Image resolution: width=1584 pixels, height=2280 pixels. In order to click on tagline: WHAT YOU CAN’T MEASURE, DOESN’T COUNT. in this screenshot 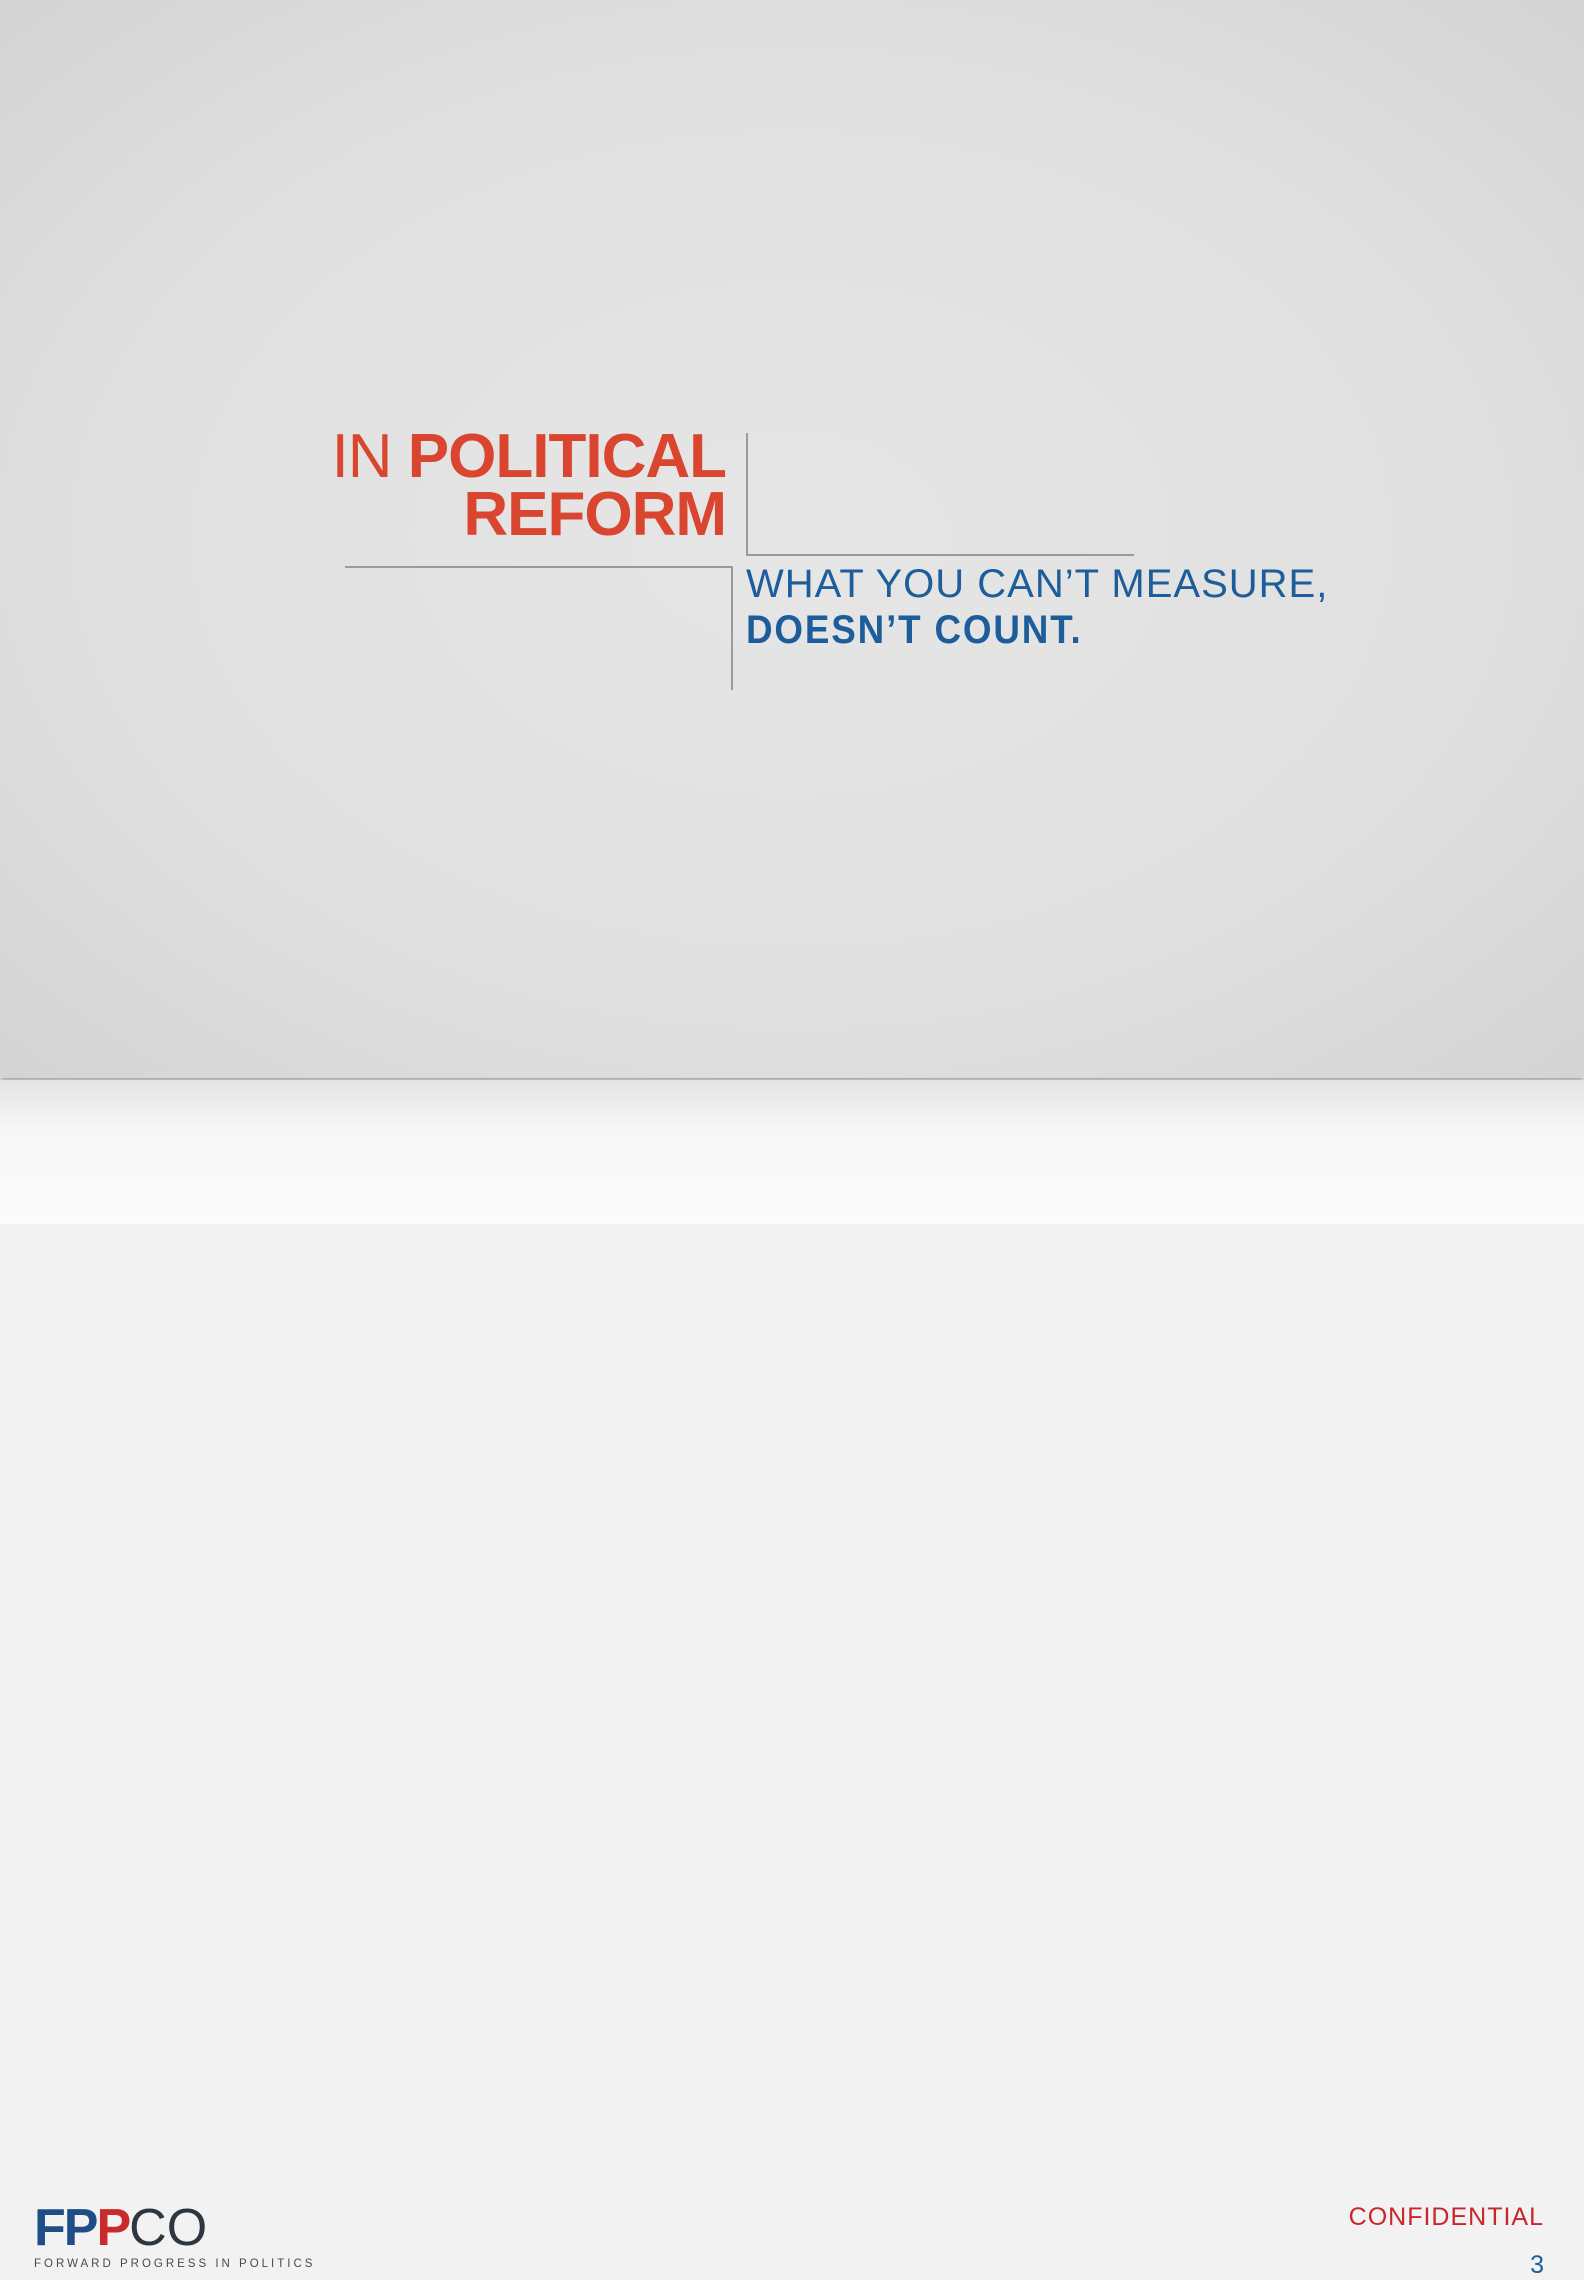, I will do `click(1037, 608)`.